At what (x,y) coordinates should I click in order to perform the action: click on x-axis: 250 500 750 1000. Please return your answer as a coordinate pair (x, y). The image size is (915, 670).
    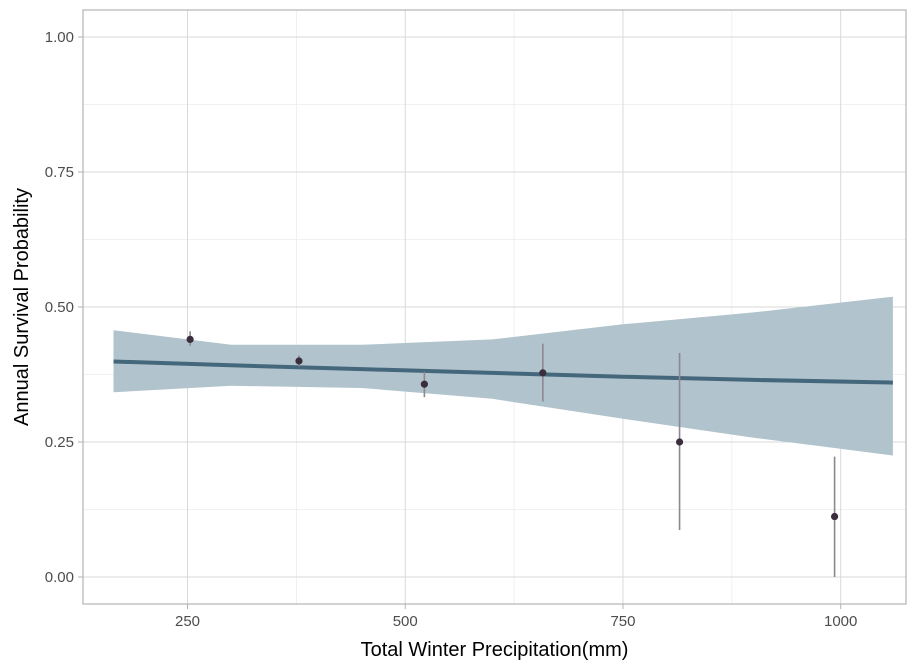
    Looking at the image, I should click on (516, 617).